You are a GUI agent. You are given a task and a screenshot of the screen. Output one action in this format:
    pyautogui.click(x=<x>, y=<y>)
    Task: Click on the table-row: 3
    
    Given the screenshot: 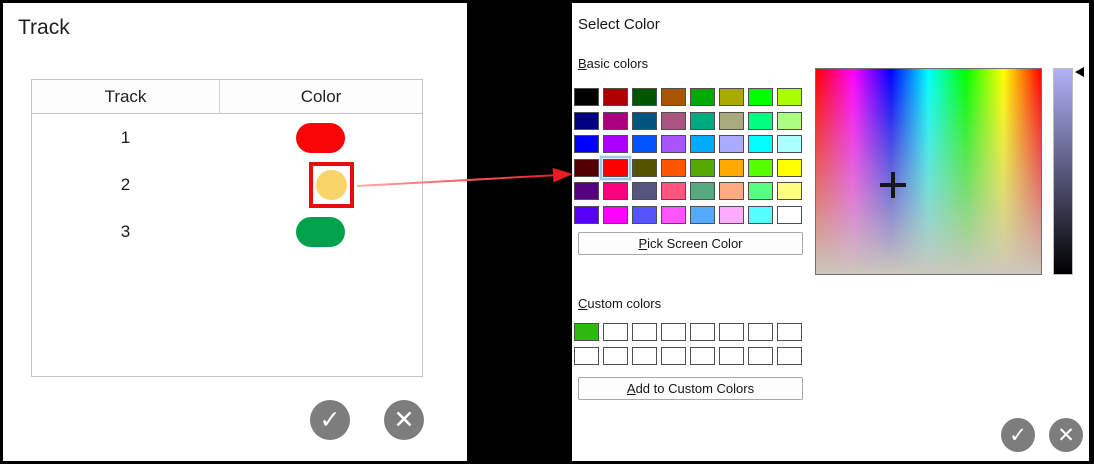 What is the action you would take?
    pyautogui.click(x=227, y=231)
    